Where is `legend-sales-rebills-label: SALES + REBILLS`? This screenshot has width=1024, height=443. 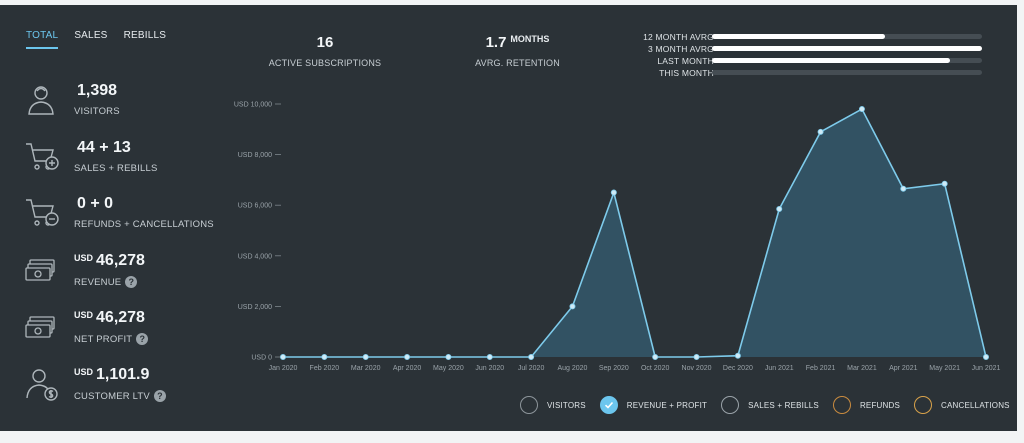
legend-sales-rebills-label: SALES + REBILLS is located at coordinates (783, 405).